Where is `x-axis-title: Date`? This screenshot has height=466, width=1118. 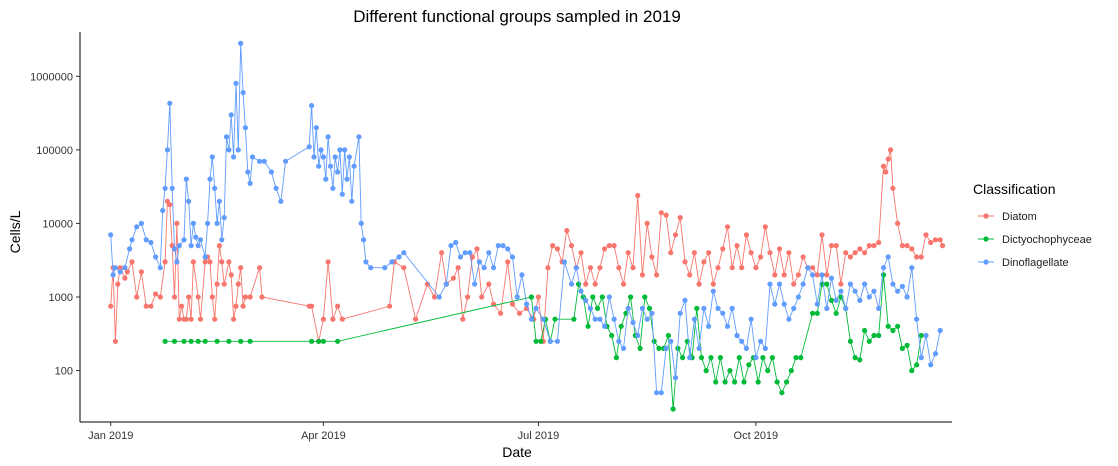
x-axis-title: Date is located at coordinates (517, 452).